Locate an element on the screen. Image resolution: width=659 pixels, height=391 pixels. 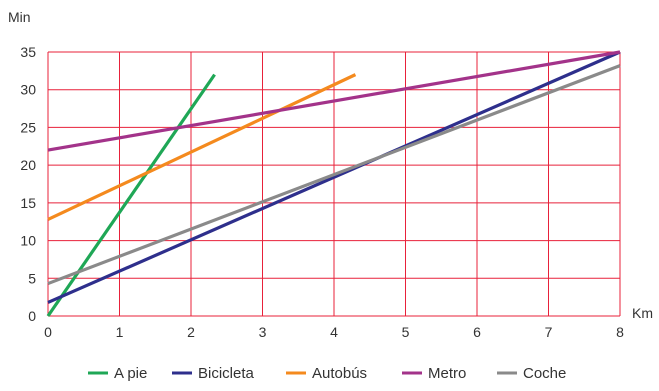
x-axis-label: Km is located at coordinates (642, 313).